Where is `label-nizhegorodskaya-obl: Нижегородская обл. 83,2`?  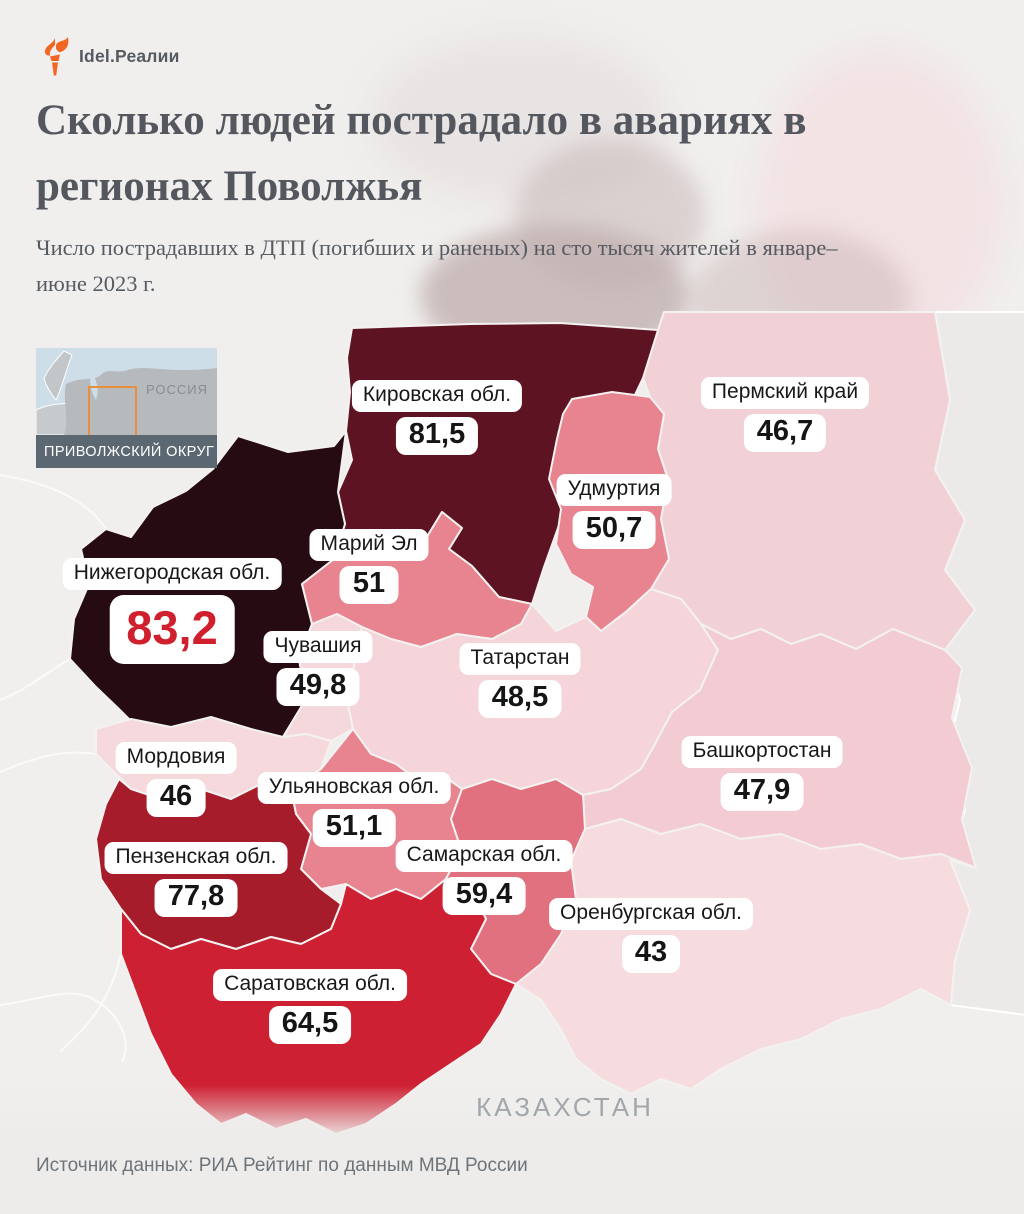
label-nizhegorodskaya-obl: Нижегородская обл. 83,2 is located at coordinates (172, 611).